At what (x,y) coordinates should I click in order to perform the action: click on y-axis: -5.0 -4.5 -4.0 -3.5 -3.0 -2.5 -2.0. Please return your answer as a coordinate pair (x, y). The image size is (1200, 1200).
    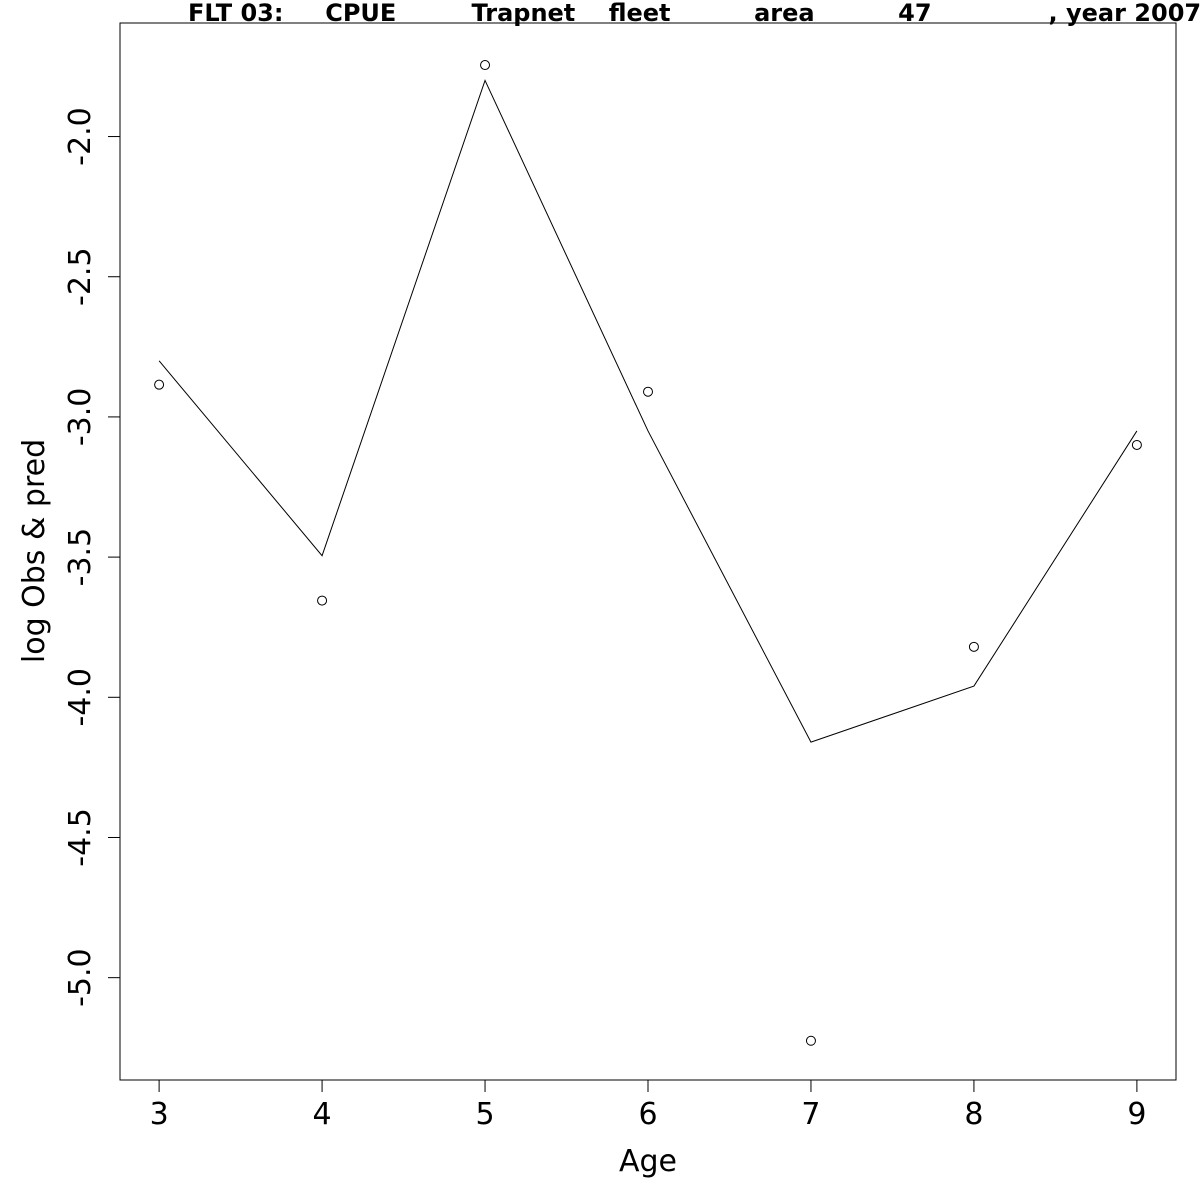
    Looking at the image, I should click on (92, 557).